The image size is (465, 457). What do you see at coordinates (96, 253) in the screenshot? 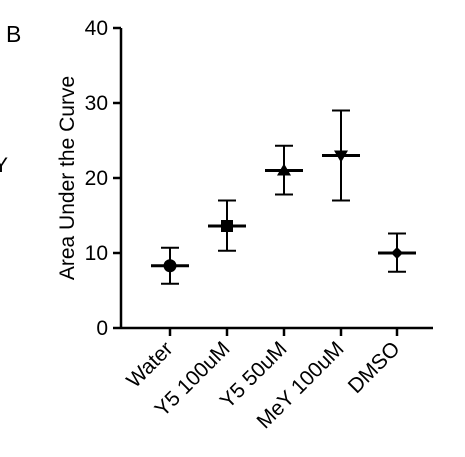
I see `y-tick-label: 10` at bounding box center [96, 253].